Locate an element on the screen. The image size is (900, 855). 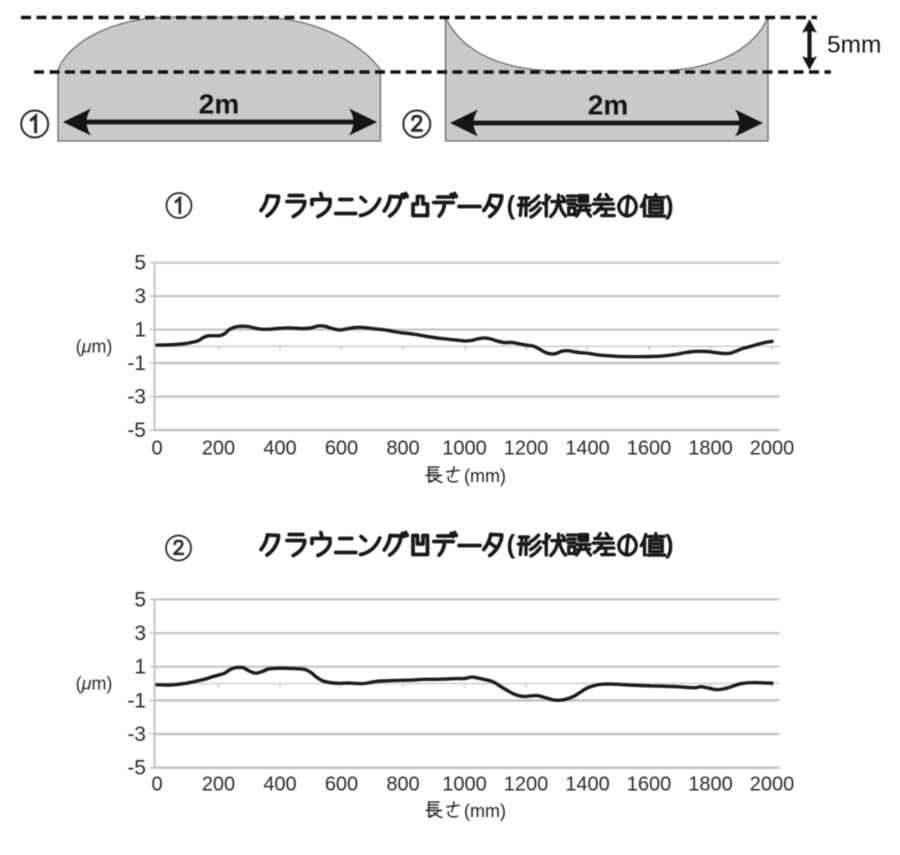
svg-text: 5mm is located at coordinates (854, 45).